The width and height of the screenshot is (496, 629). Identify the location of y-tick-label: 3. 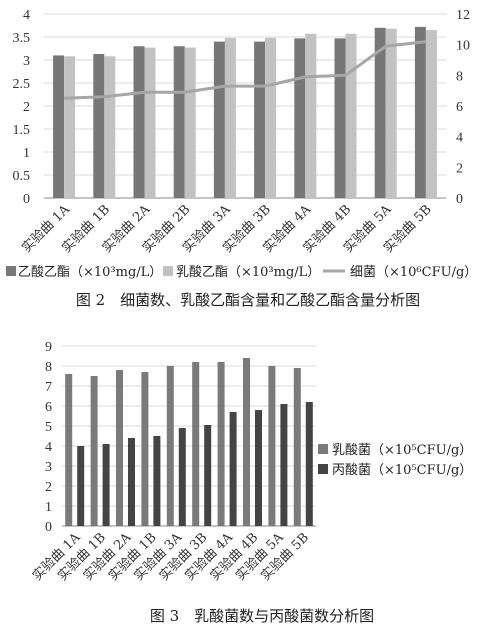
(48, 467).